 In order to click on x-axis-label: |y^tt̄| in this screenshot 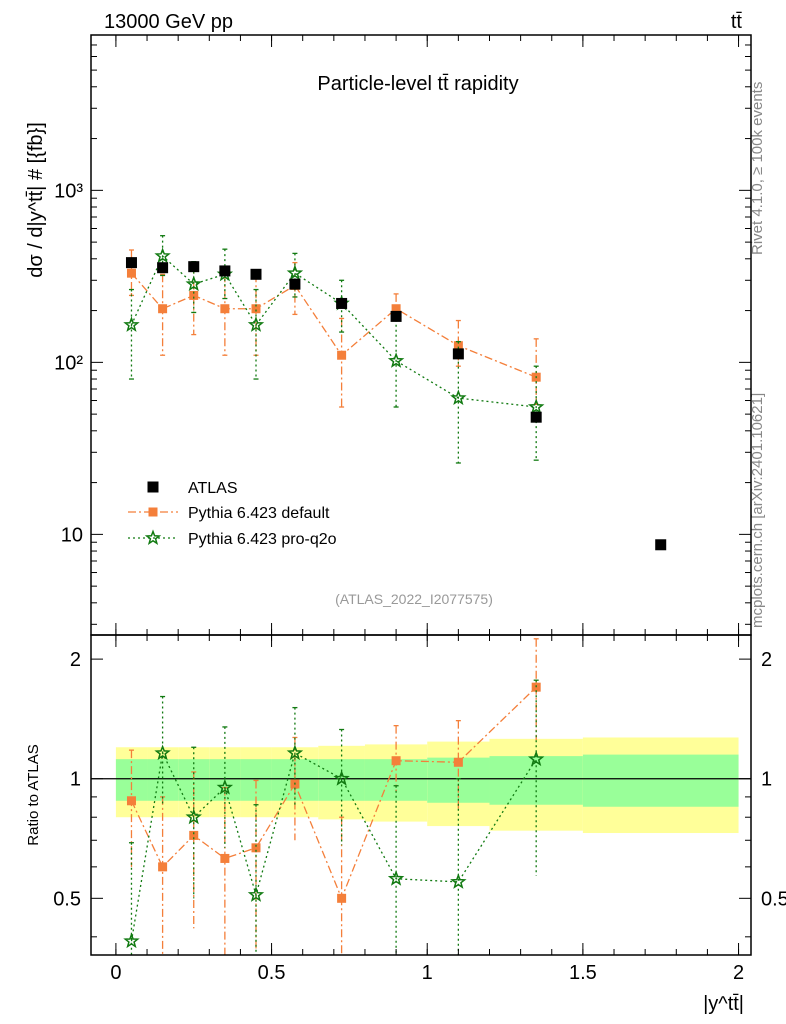, I will do `click(723, 1004)`.